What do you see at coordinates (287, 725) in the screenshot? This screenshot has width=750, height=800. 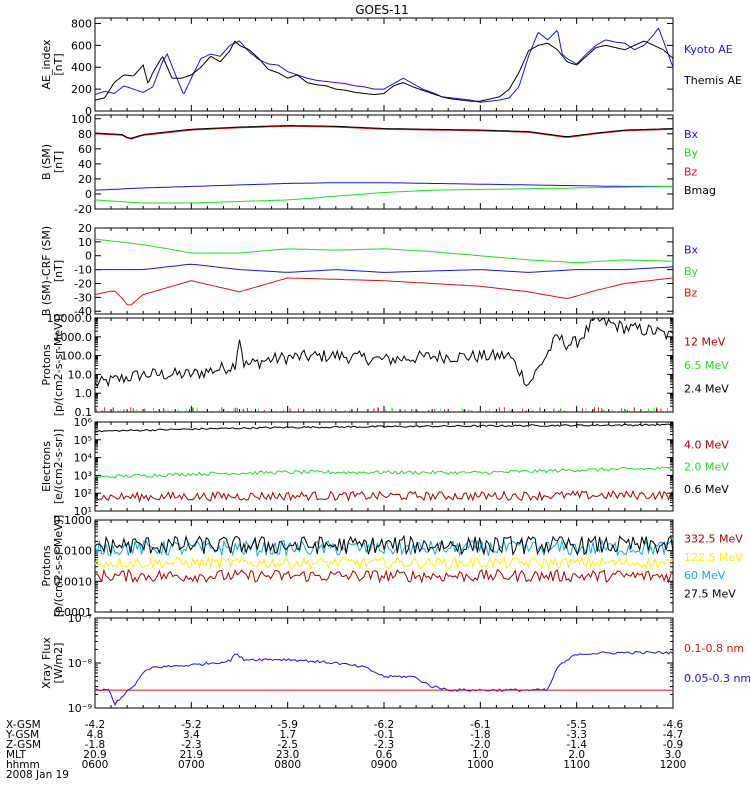 I see `row-value: -5.9` at bounding box center [287, 725].